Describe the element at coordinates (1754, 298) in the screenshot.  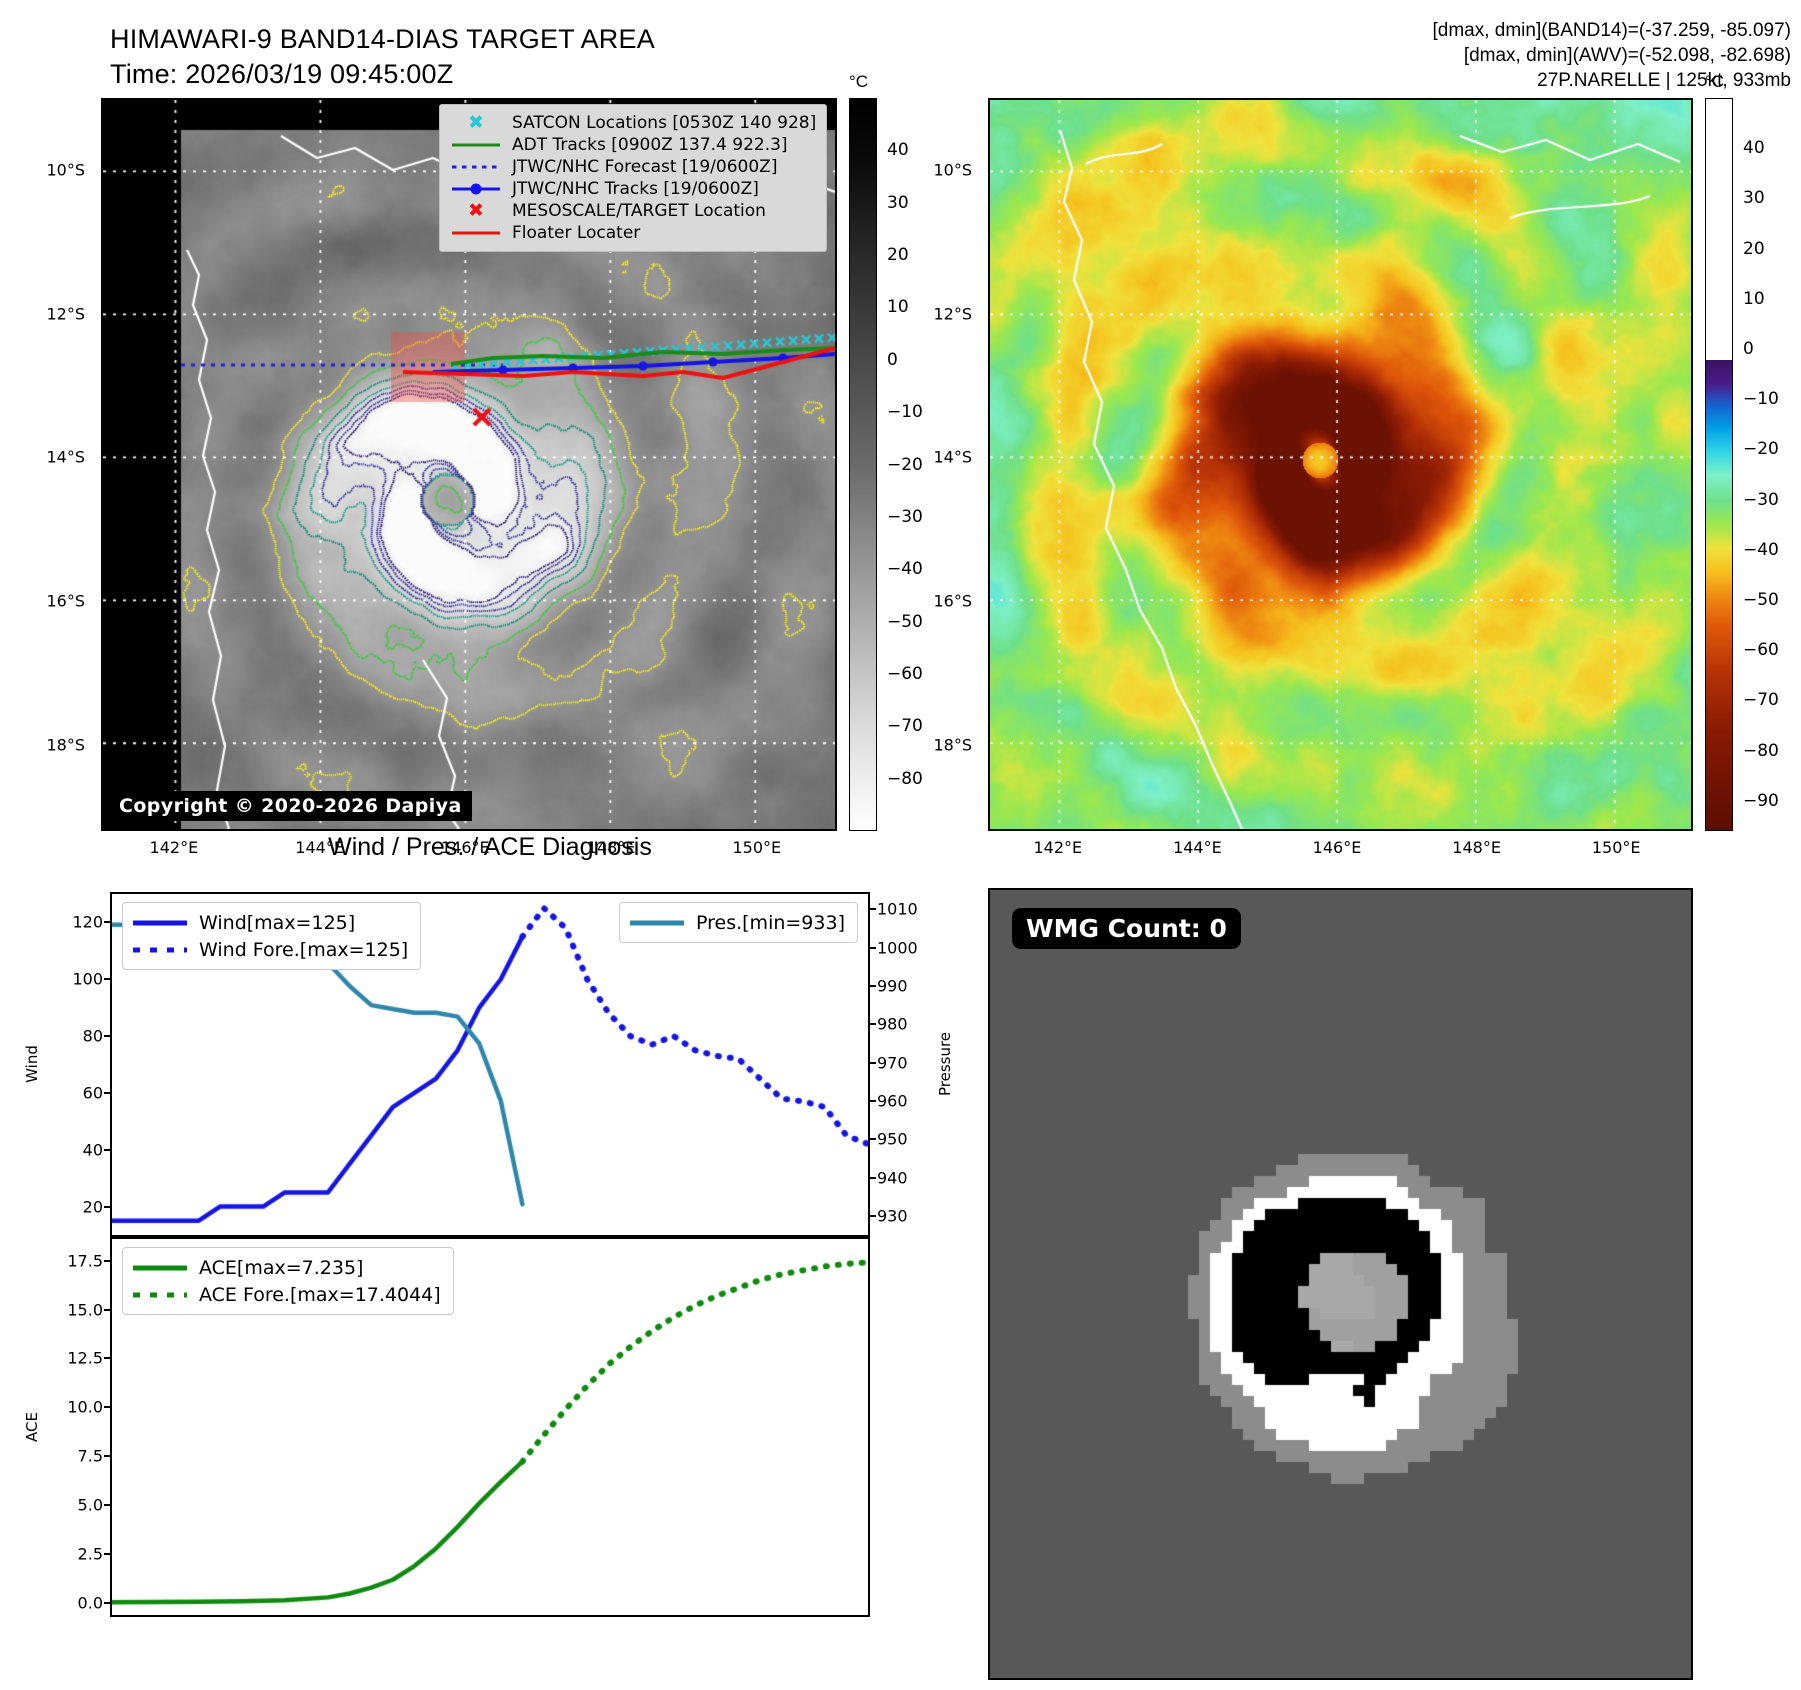
I see `colorbar-tick-label: 10` at that location.